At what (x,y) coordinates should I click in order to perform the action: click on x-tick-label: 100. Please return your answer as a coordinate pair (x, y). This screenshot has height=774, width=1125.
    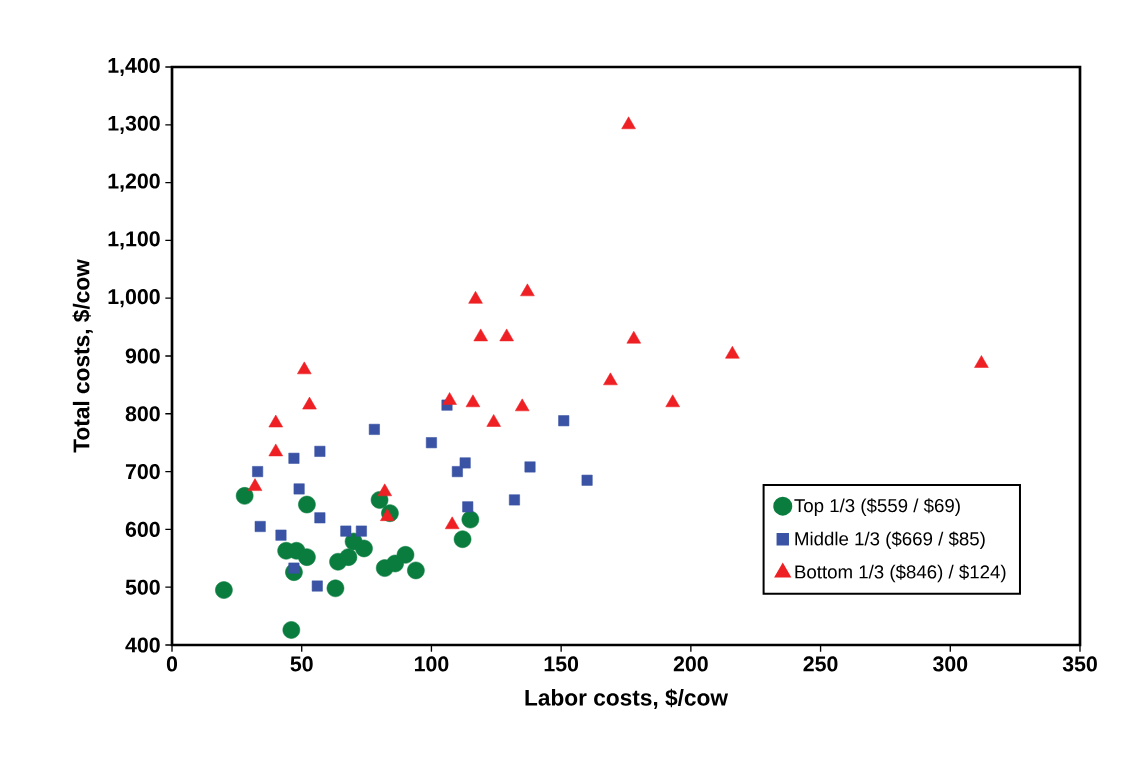
    Looking at the image, I should click on (431, 664).